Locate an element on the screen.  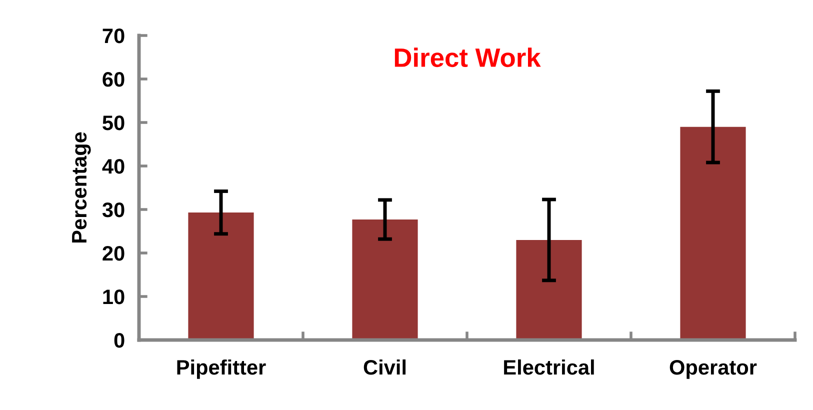
x-tick-label: Electrical is located at coordinates (549, 367).